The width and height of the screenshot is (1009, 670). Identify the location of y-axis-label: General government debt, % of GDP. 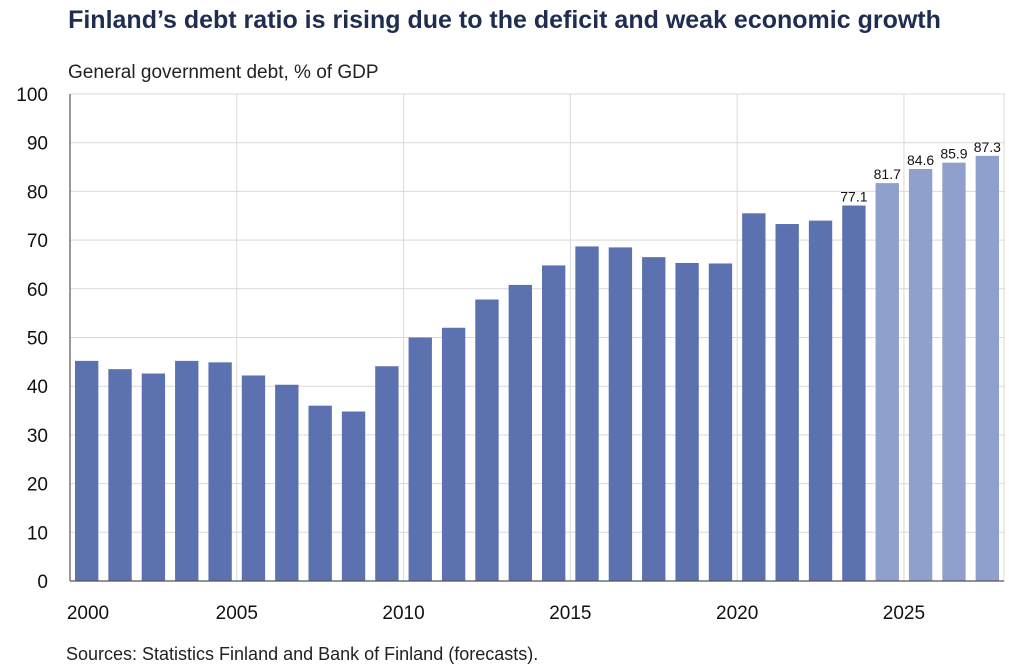
(223, 72).